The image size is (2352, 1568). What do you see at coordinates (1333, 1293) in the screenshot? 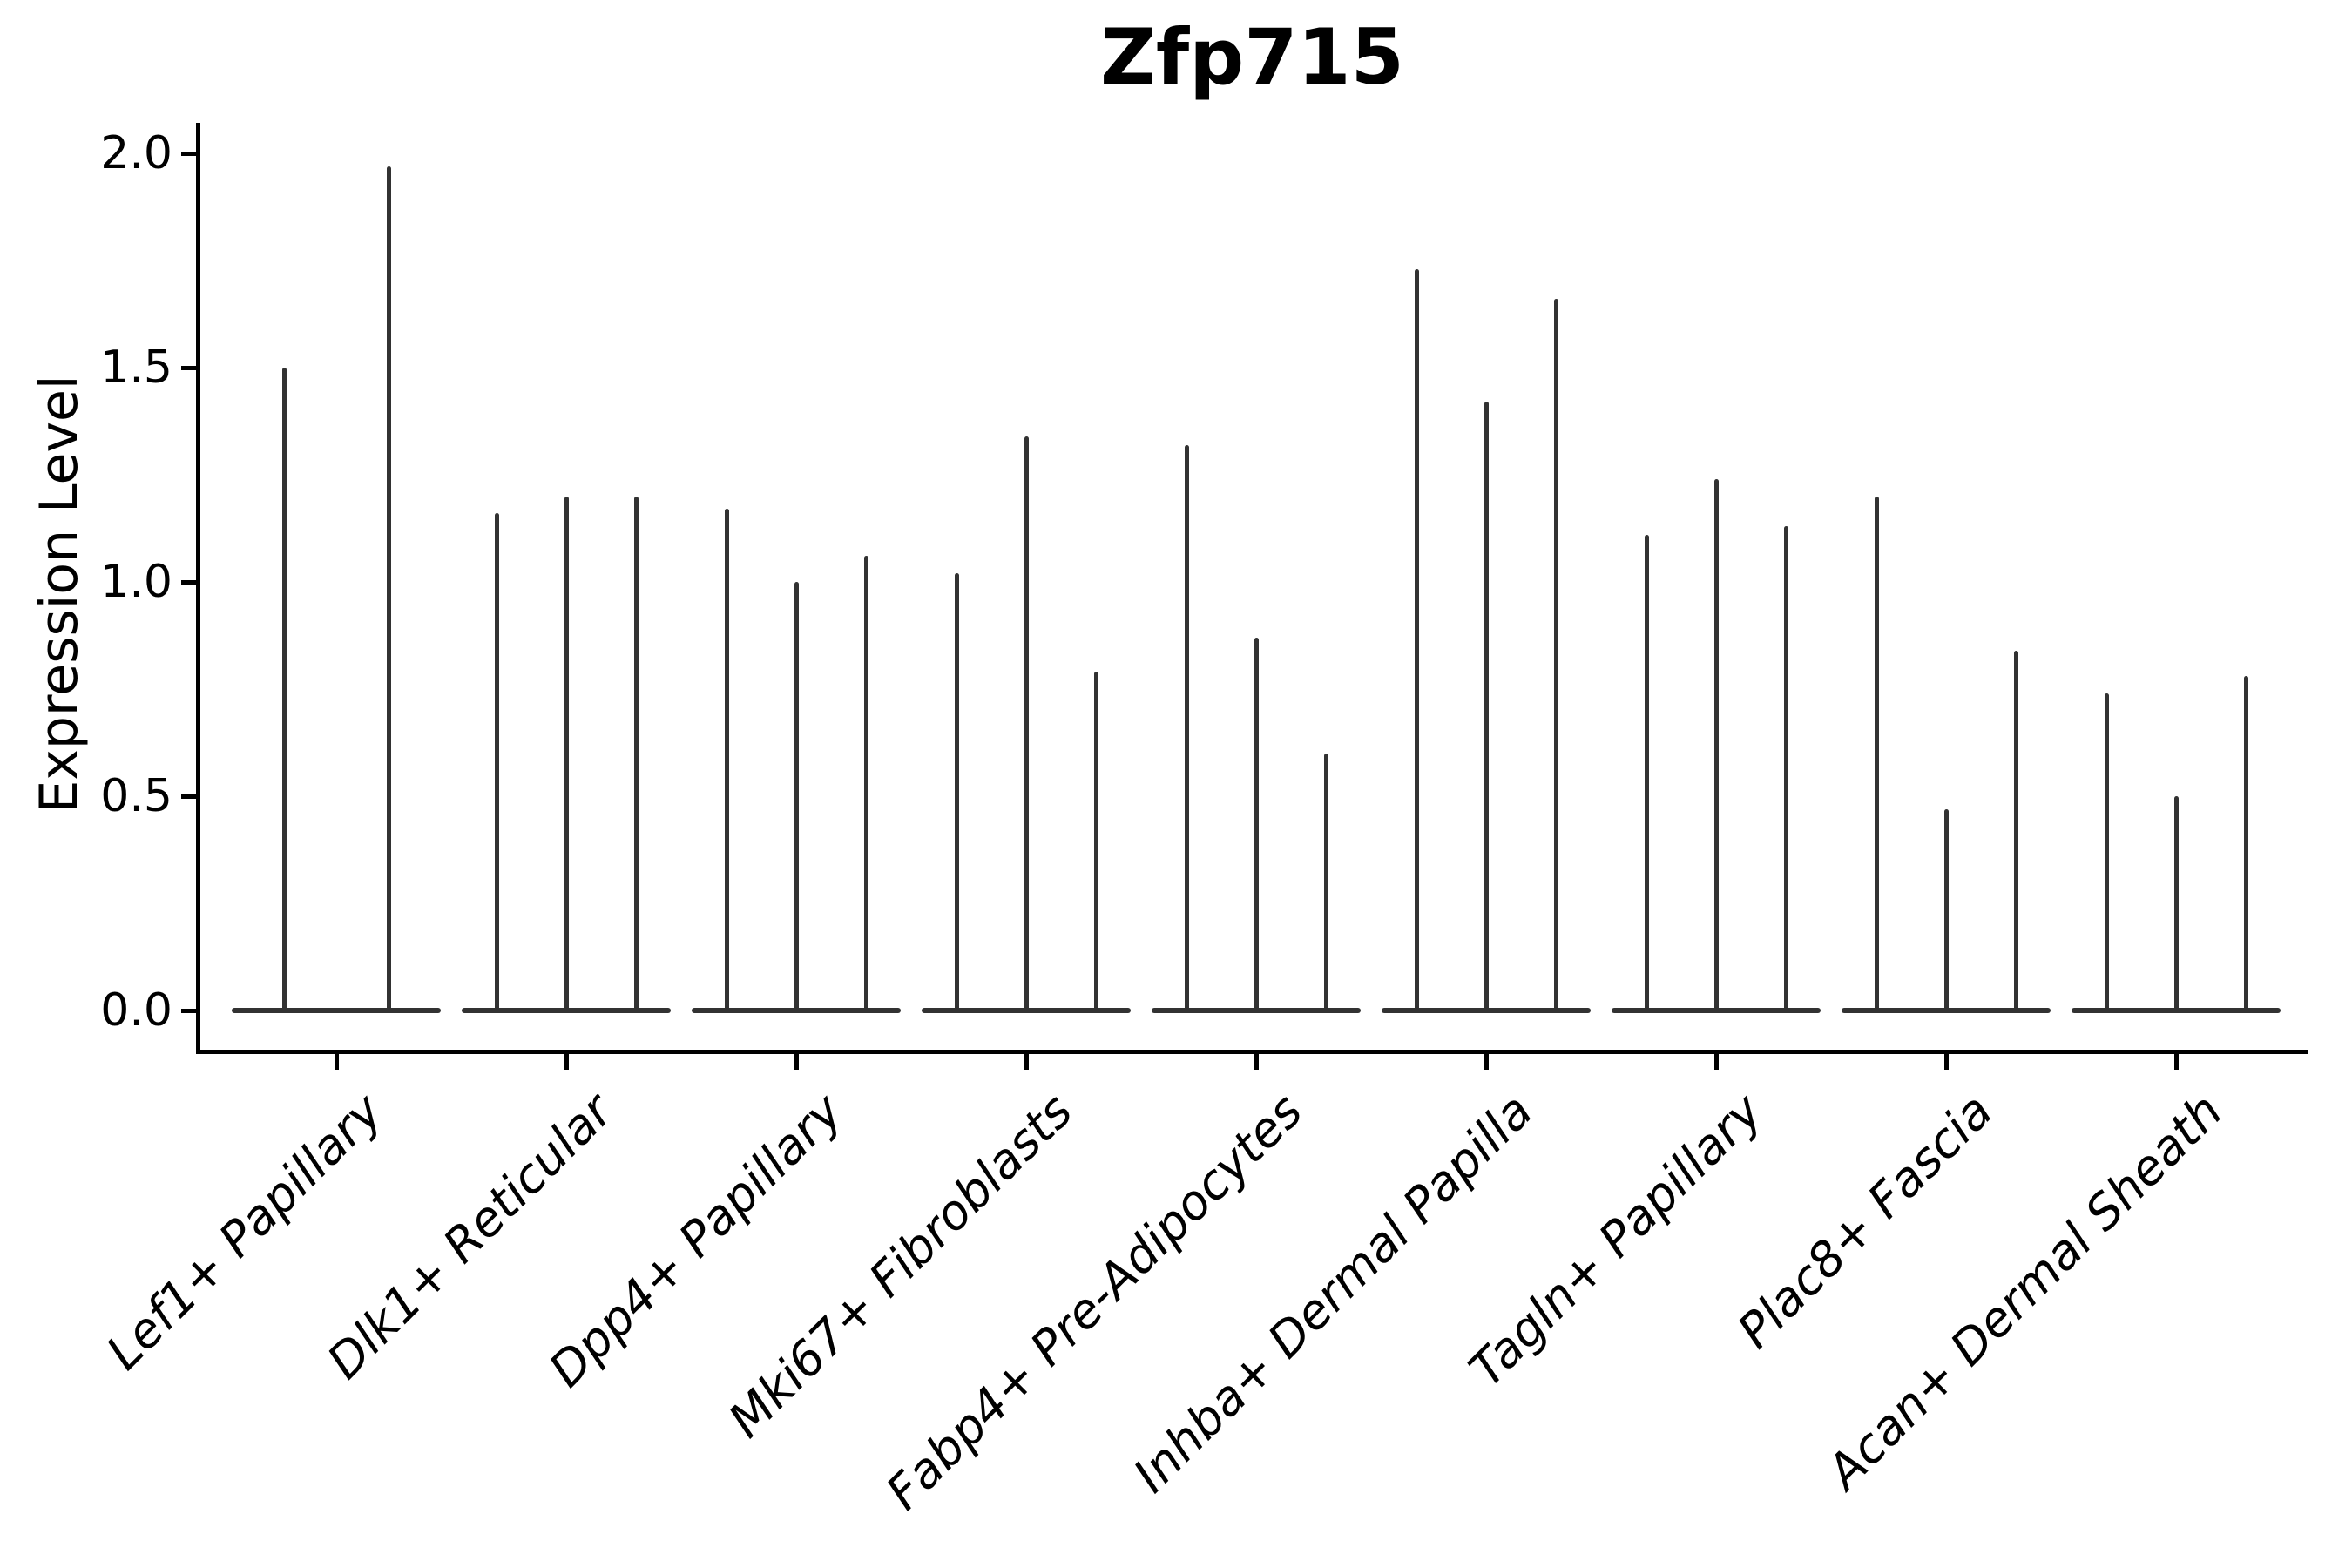
I see `x-category-label: Inhba+ Dermal Papilla` at bounding box center [1333, 1293].